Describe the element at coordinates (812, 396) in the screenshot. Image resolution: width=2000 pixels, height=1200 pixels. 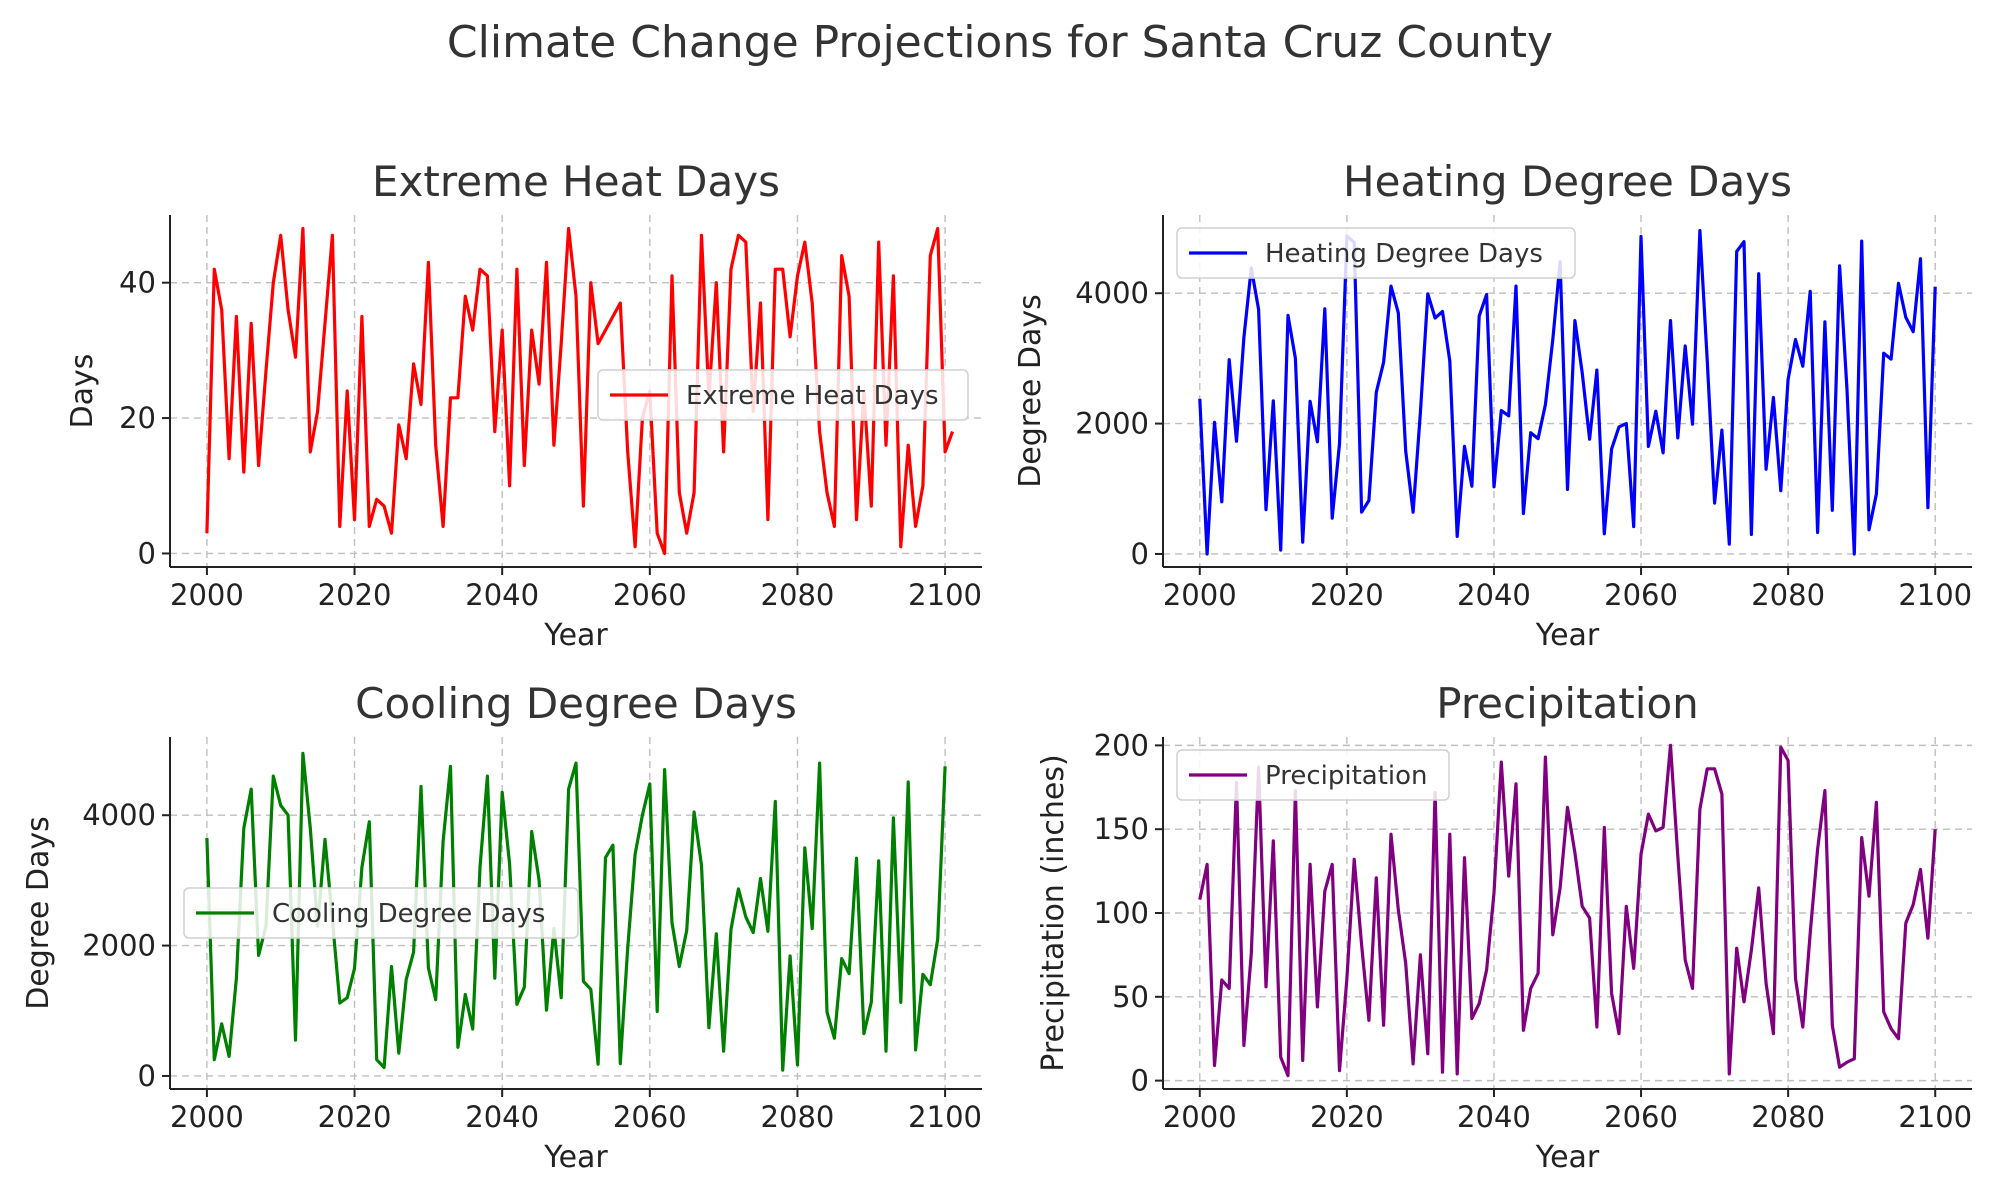
I see `legend-label: Extreme Heat Days` at that location.